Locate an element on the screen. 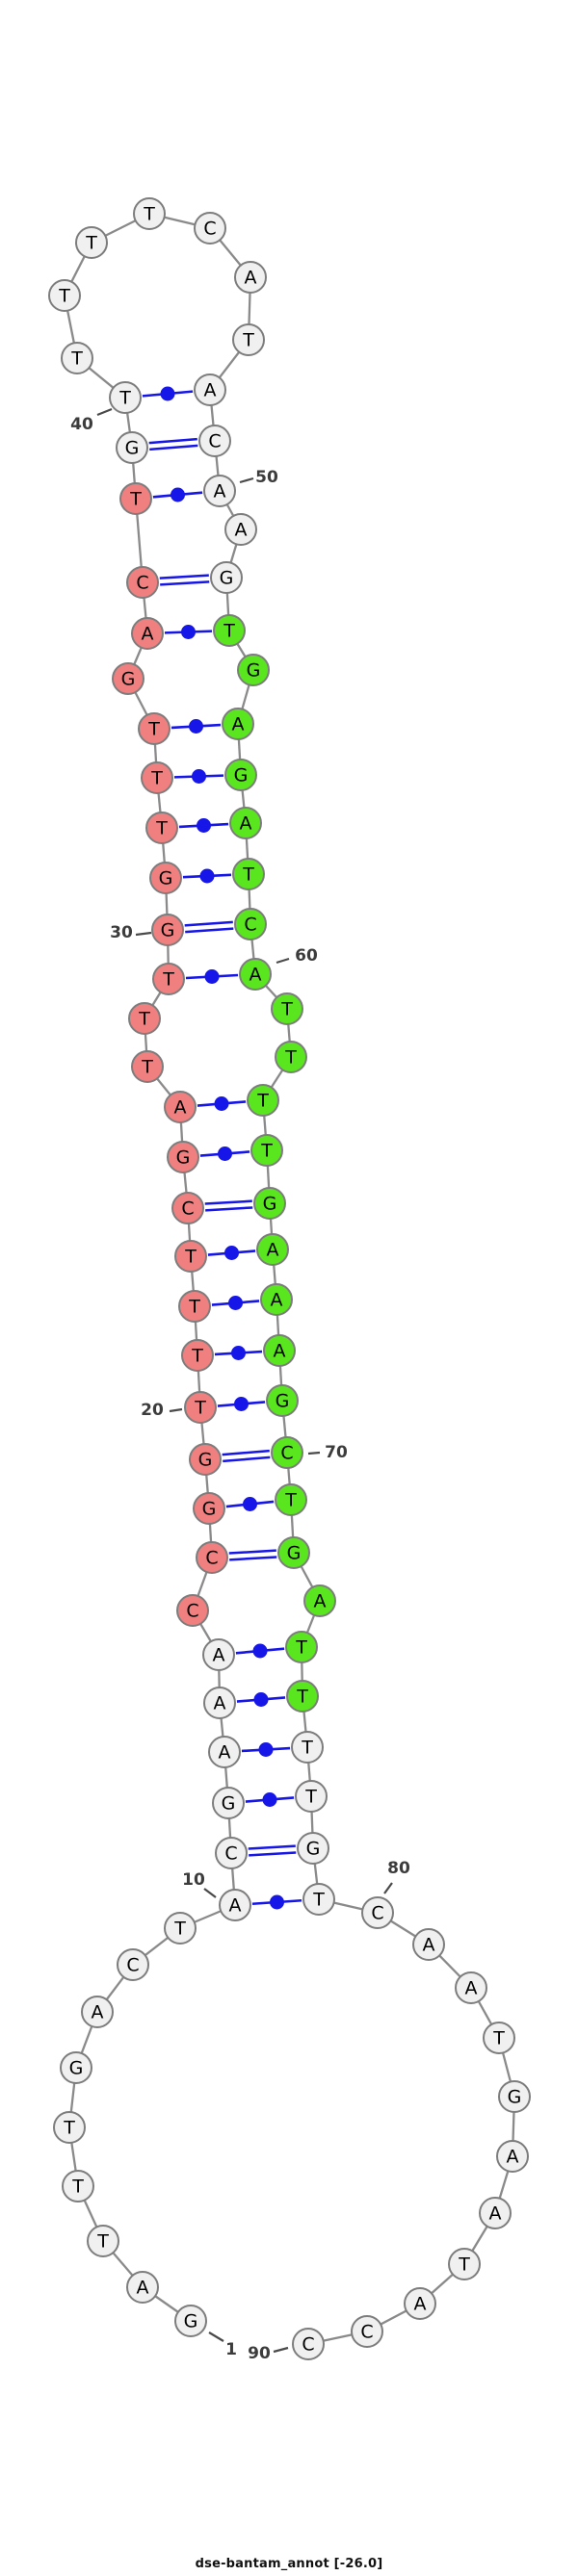  base-letter-47: T is located at coordinates (248, 340).